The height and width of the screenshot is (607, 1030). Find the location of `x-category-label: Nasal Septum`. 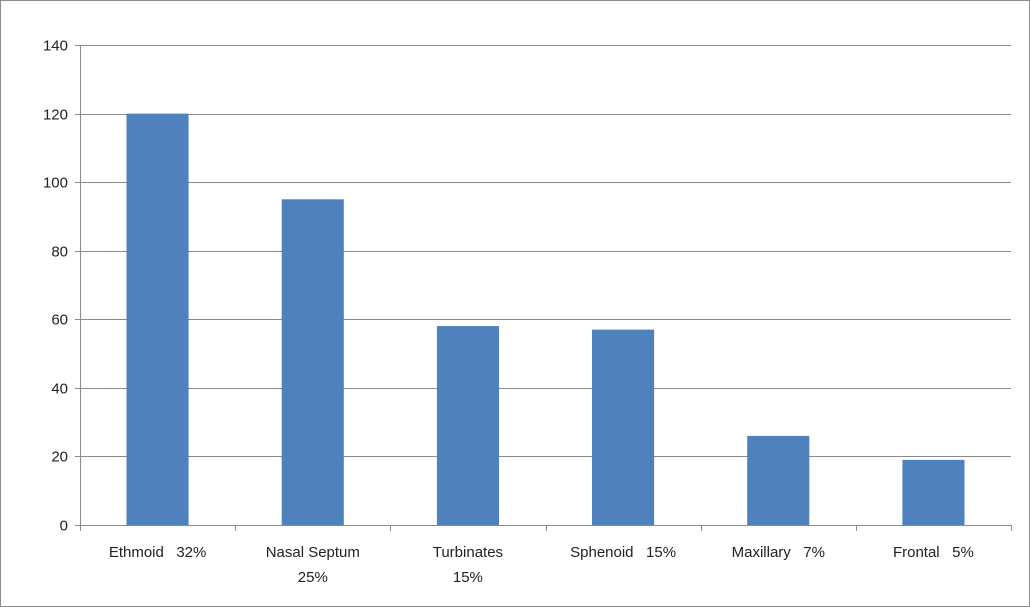

x-category-label: Nasal Septum is located at coordinates (313, 552).